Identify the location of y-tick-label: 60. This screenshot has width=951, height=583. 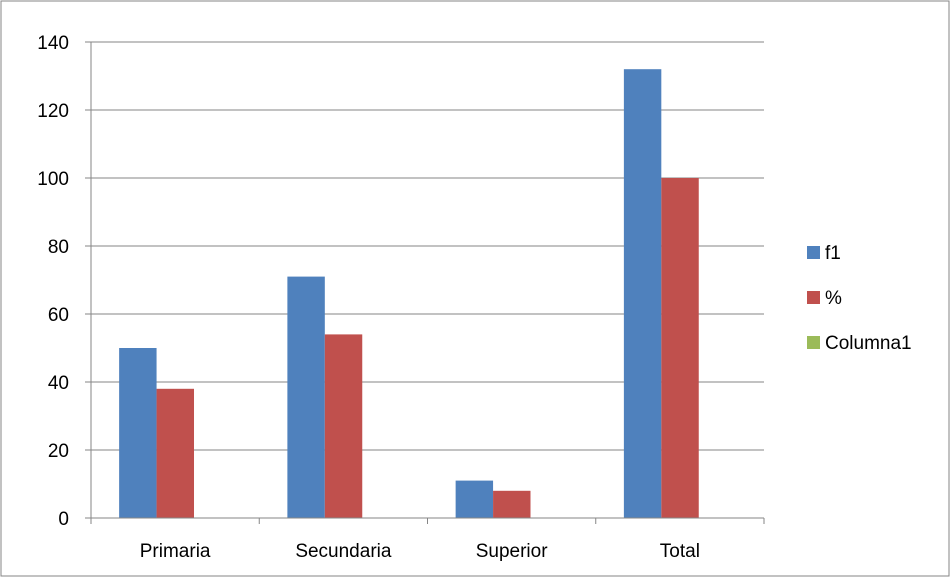
(58, 315).